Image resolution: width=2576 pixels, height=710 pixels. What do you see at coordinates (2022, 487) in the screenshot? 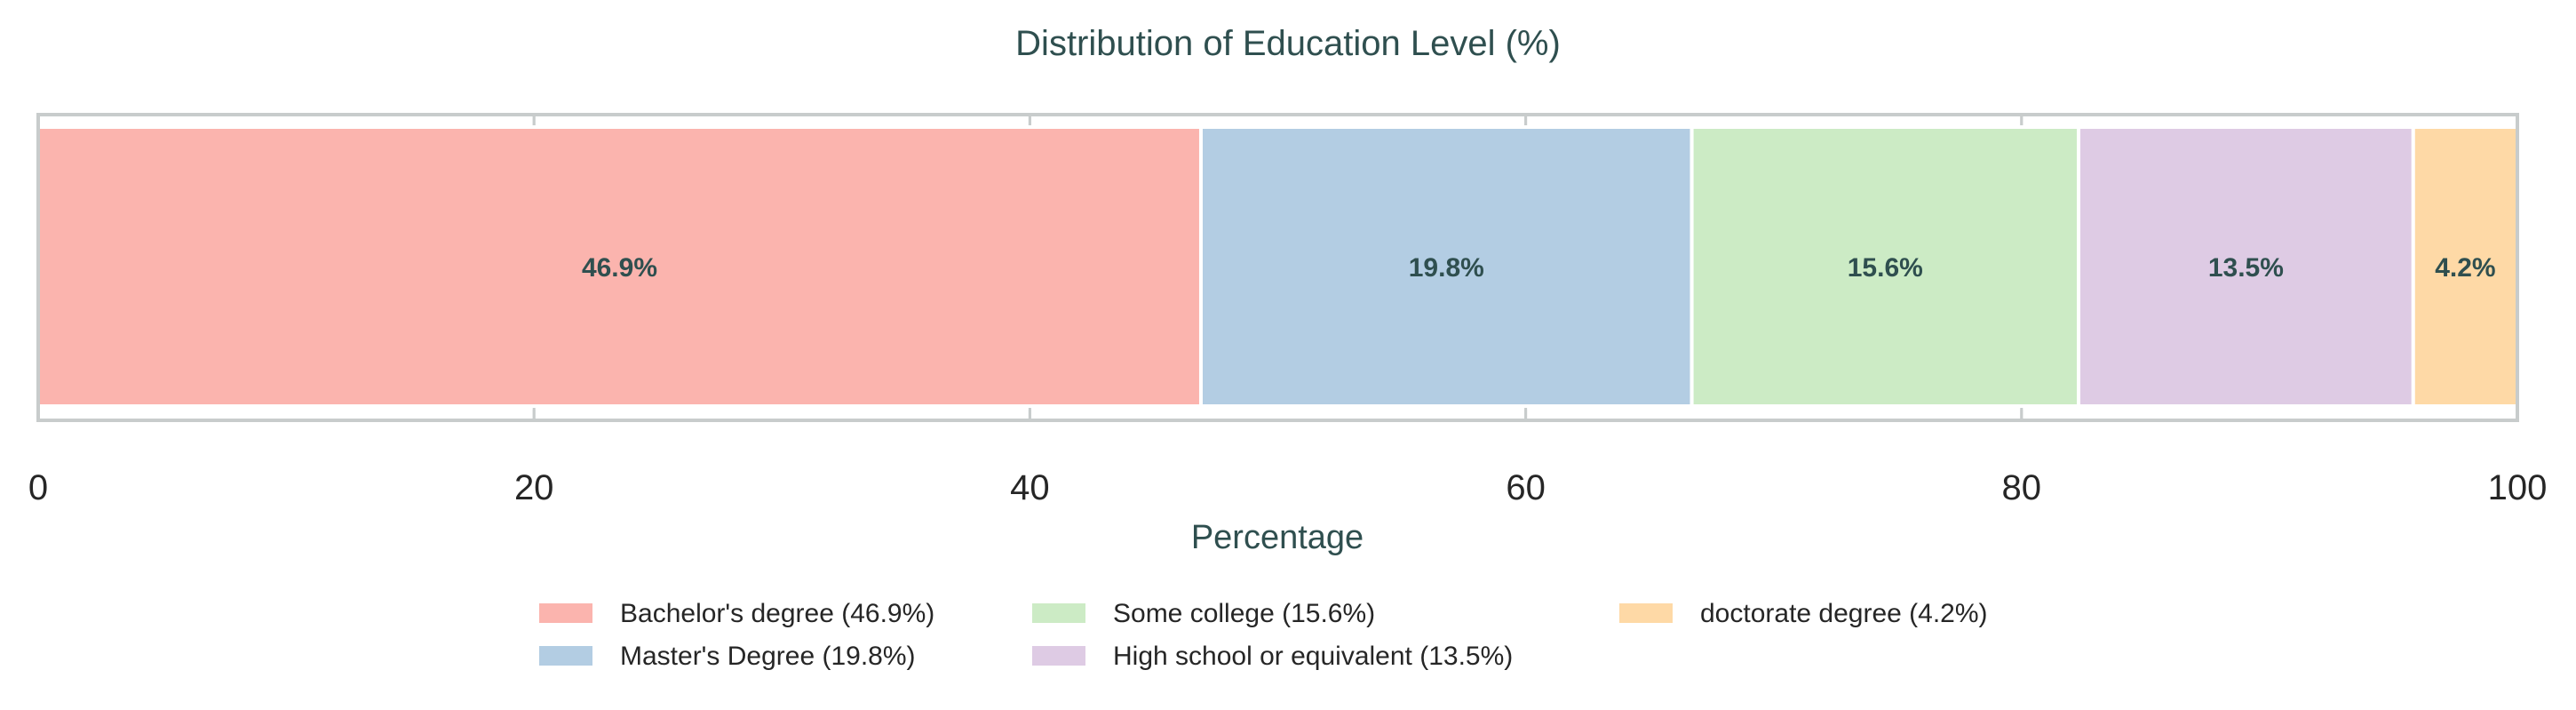
I see `x-tick-label: 80` at bounding box center [2022, 487].